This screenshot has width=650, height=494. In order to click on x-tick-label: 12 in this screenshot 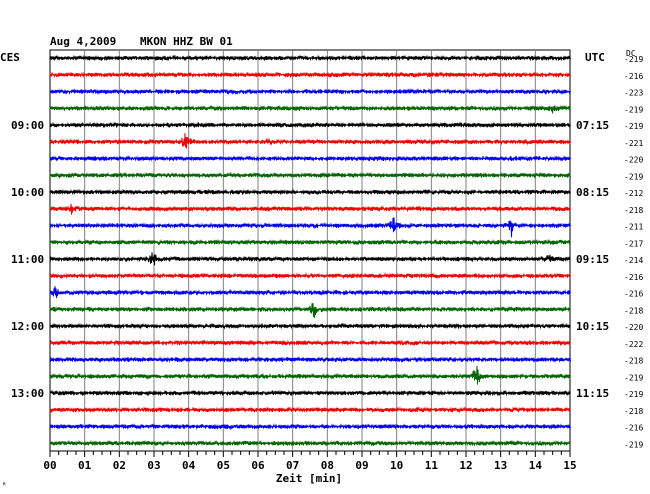, I will do `click(465, 465)`.